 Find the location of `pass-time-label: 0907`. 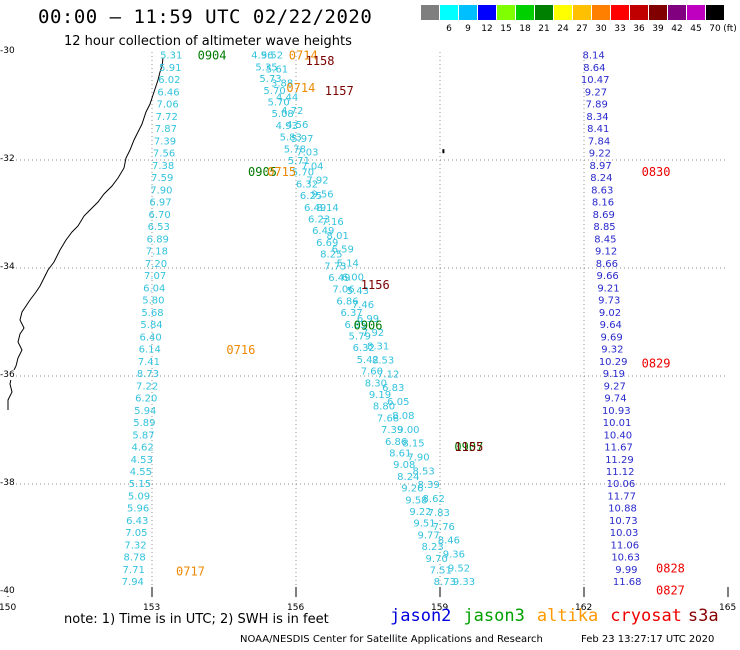

pass-time-label: 0907 is located at coordinates (468, 447).